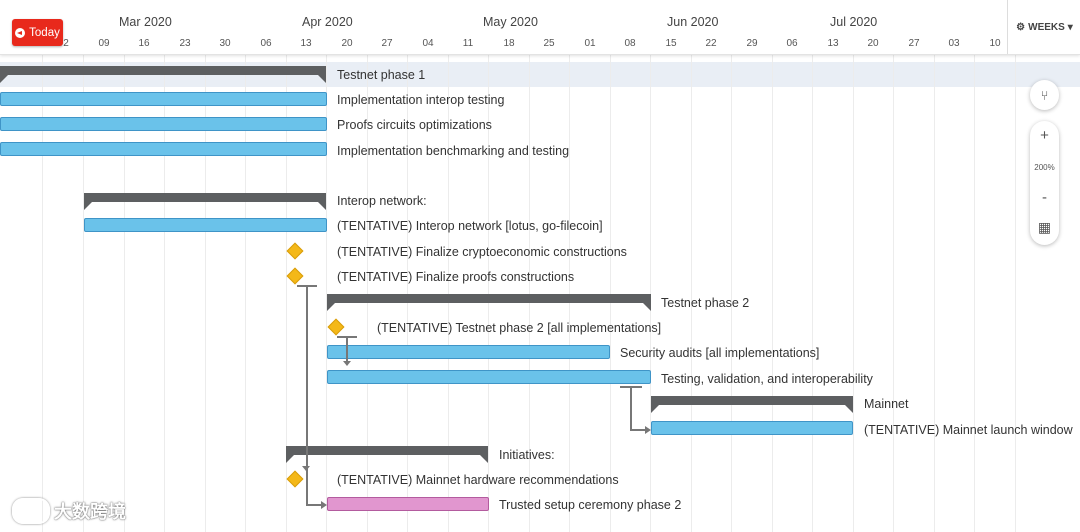 This screenshot has width=1080, height=532. What do you see at coordinates (90, 512) in the screenshot?
I see `watermark-text: 大数跨境` at bounding box center [90, 512].